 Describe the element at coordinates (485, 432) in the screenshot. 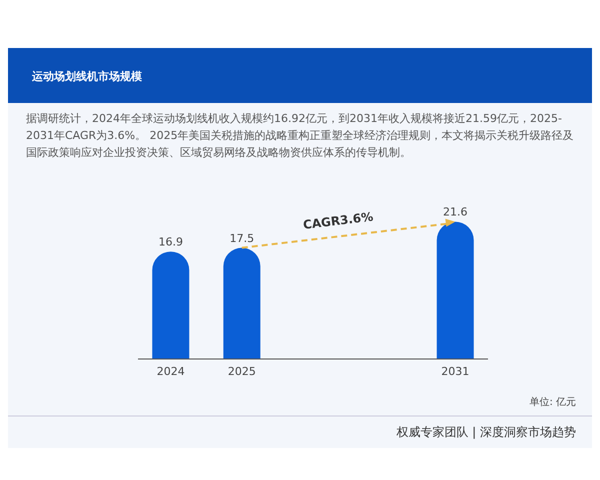

I see `text: 权威专家团队 | 深度洞察市场趋势` at that location.